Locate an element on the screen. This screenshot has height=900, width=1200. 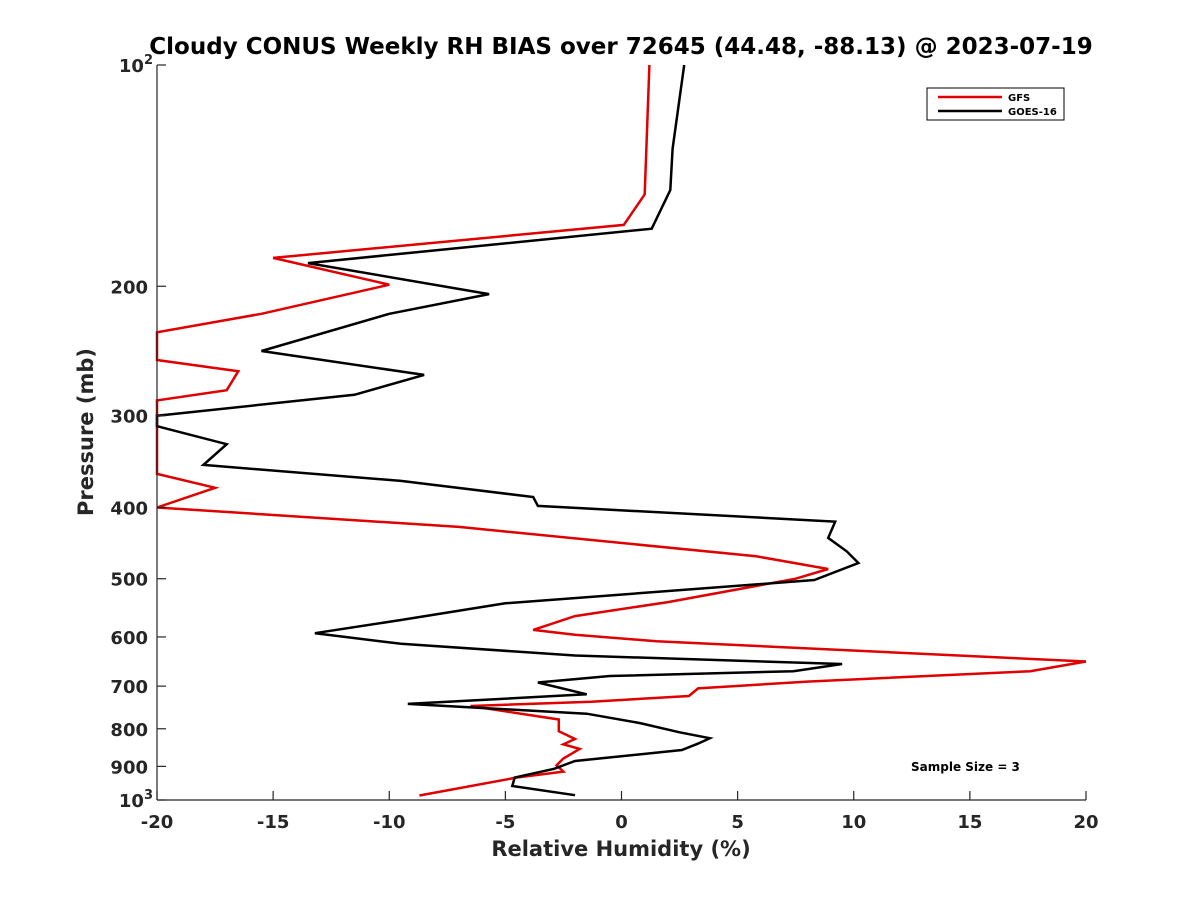
y-tick-label: 300 is located at coordinates (129, 417).